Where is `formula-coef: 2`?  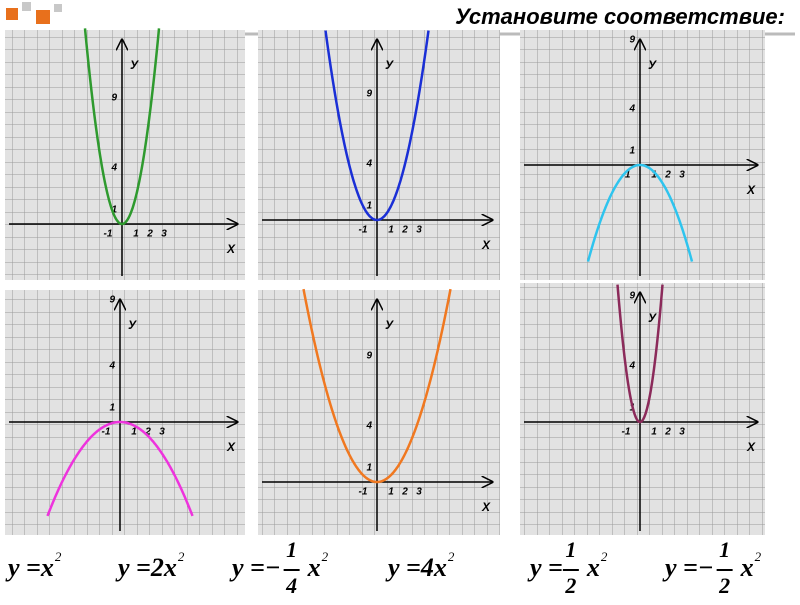
formula-coef: 2 is located at coordinates (157, 567).